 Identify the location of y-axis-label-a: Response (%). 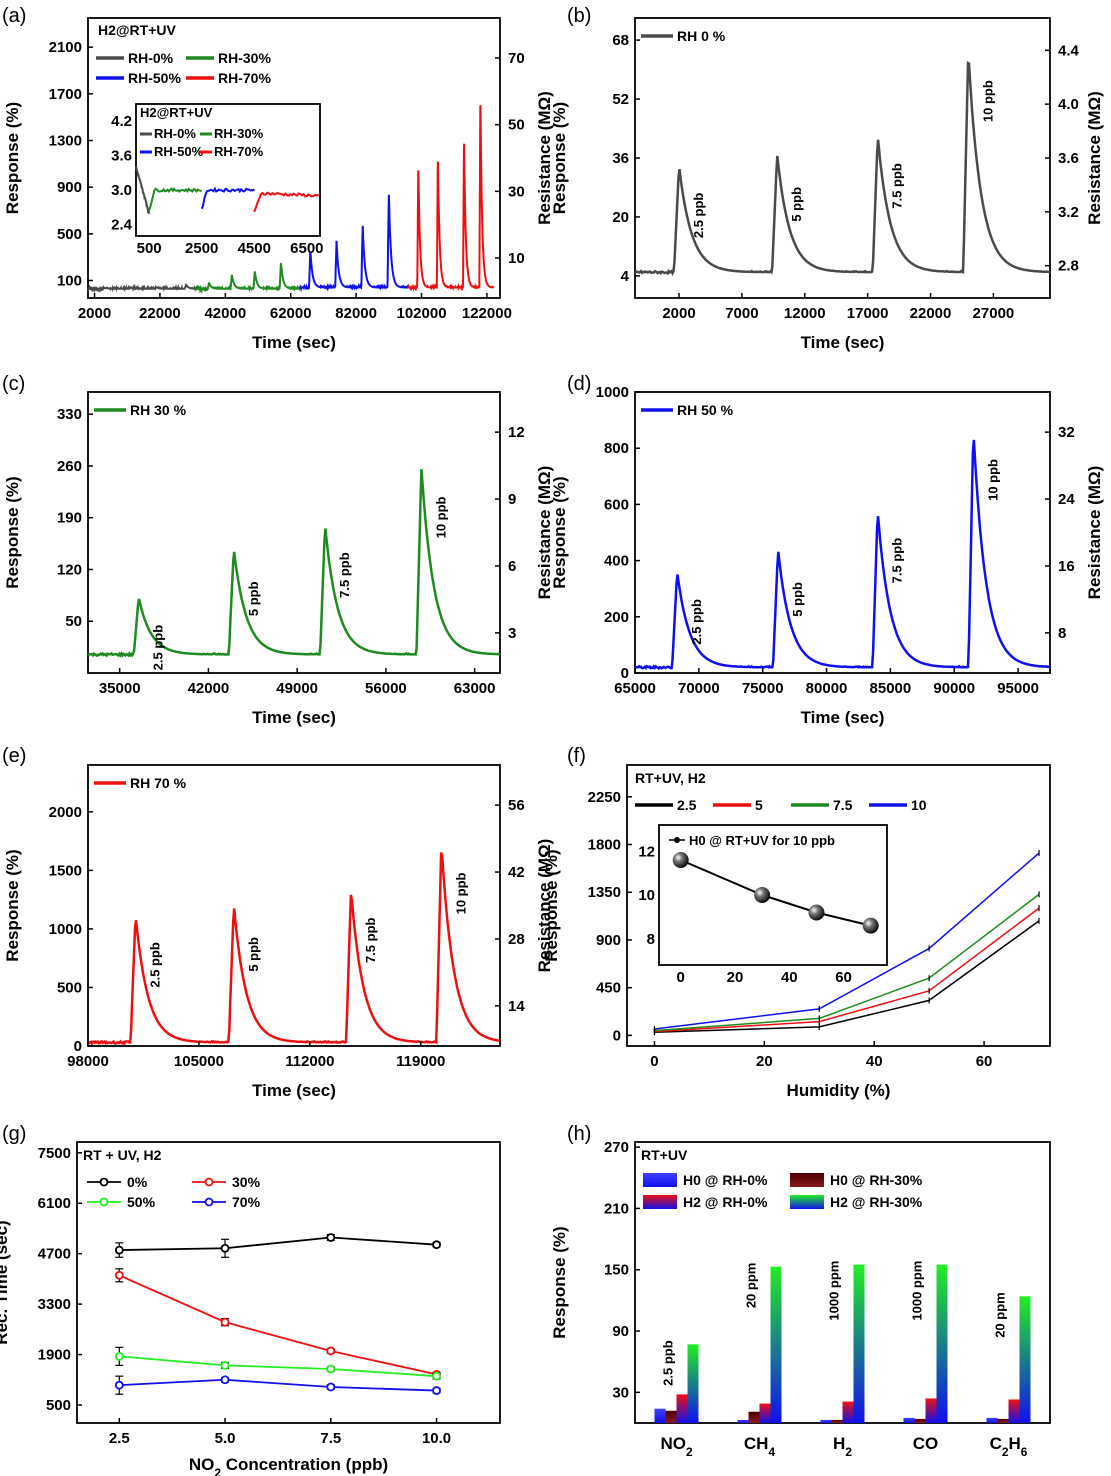
(12, 158).